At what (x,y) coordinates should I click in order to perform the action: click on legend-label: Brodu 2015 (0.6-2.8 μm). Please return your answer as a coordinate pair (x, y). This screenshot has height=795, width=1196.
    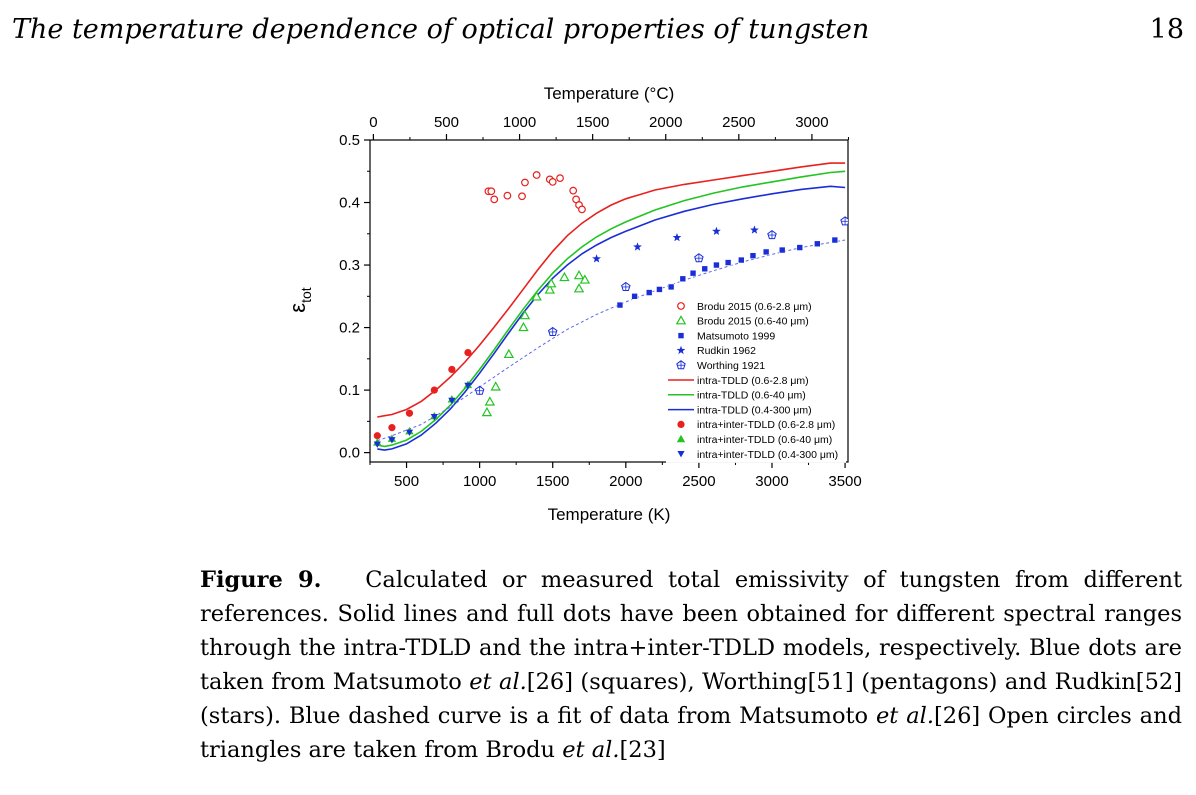
    Looking at the image, I should click on (754, 307).